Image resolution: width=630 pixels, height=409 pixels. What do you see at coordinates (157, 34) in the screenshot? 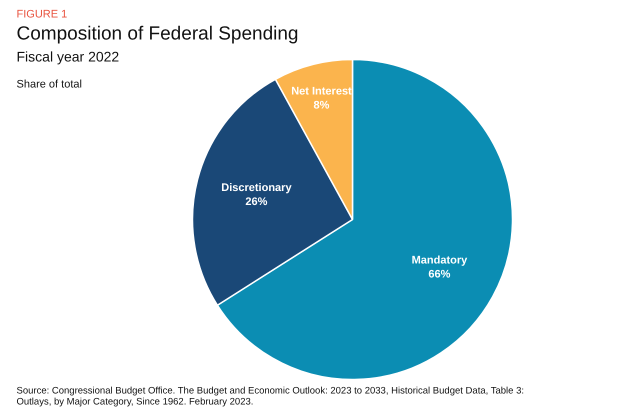
I see `chart-title: Composition of Federal Spending` at bounding box center [157, 34].